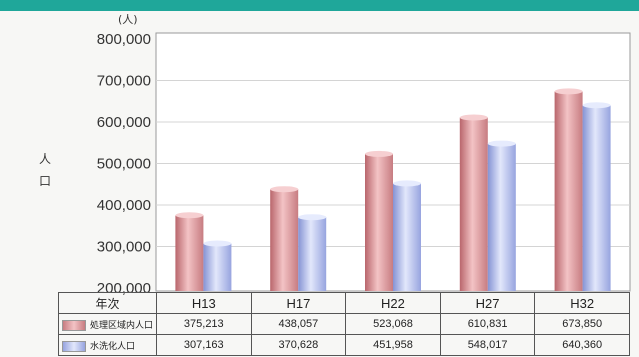 The height and width of the screenshot is (357, 639). What do you see at coordinates (487, 324) in the screenshot?
I see `data-label: 610,831` at bounding box center [487, 324].